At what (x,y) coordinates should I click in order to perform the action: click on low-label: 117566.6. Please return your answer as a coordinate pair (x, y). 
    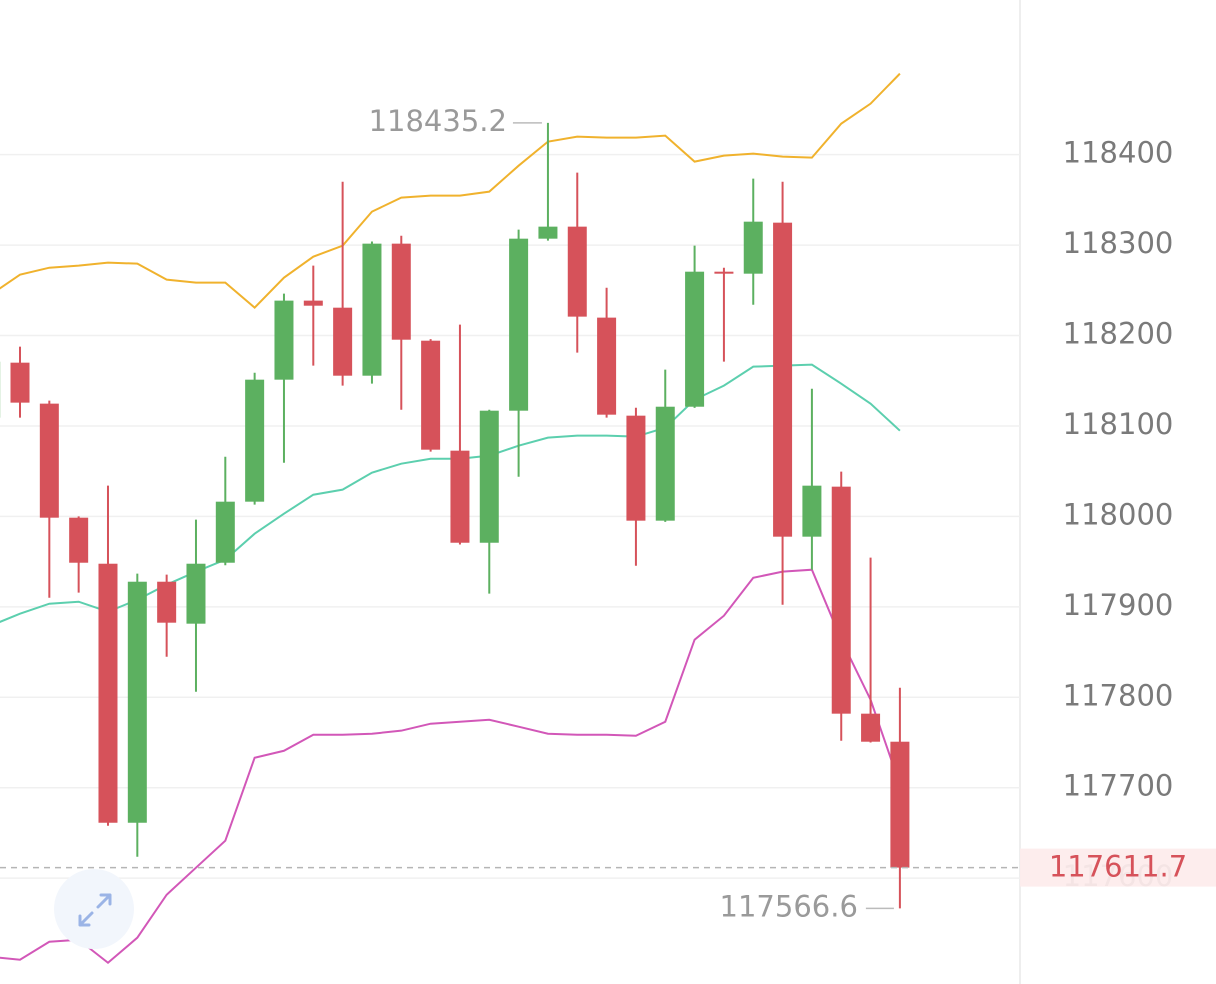
    Looking at the image, I should click on (789, 906).